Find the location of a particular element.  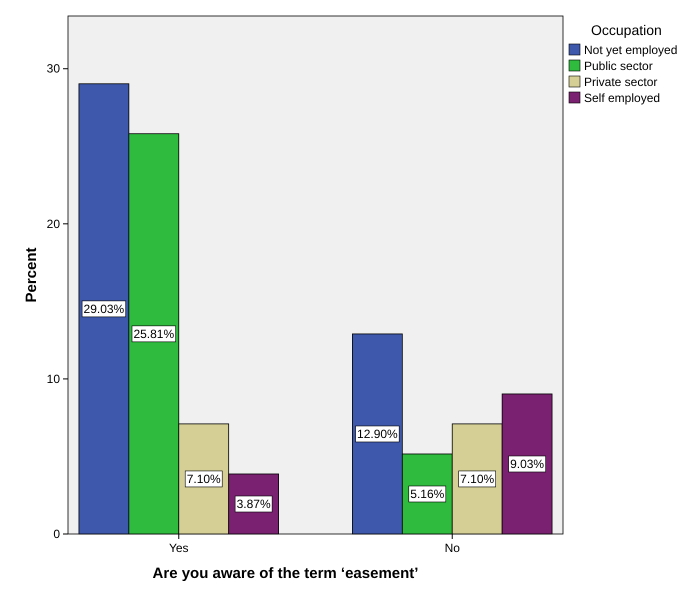

y-tick-label: 20 is located at coordinates (53, 223).